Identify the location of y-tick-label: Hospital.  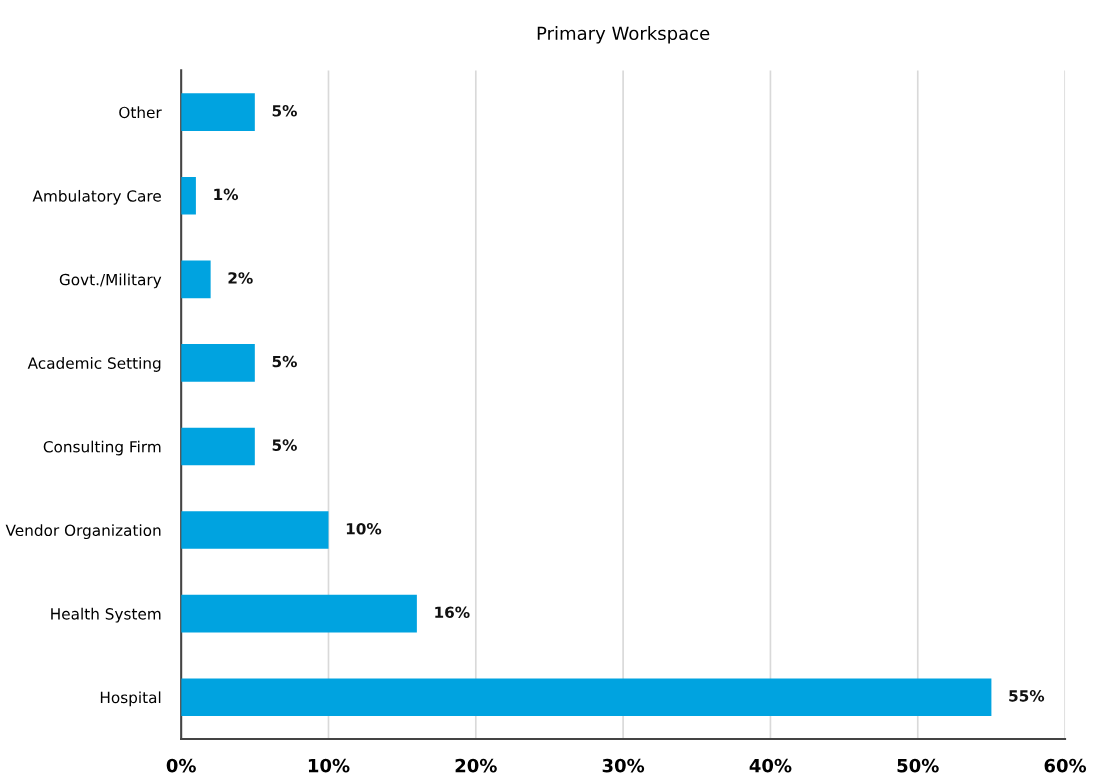
(130, 699).